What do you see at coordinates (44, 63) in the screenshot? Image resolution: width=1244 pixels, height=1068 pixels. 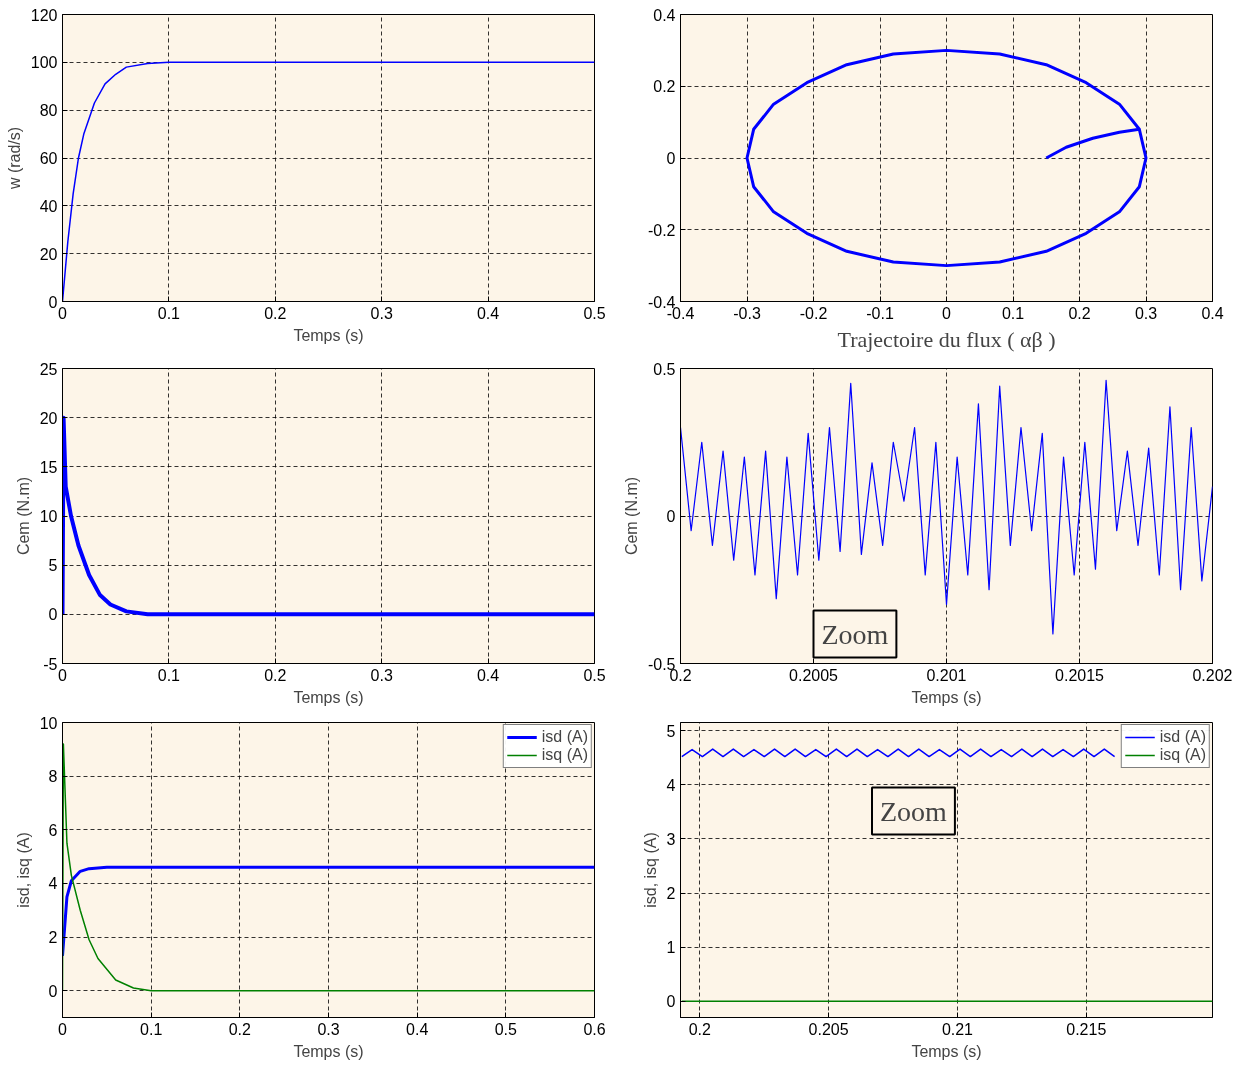 I see `y-tick-label: 100` at bounding box center [44, 63].